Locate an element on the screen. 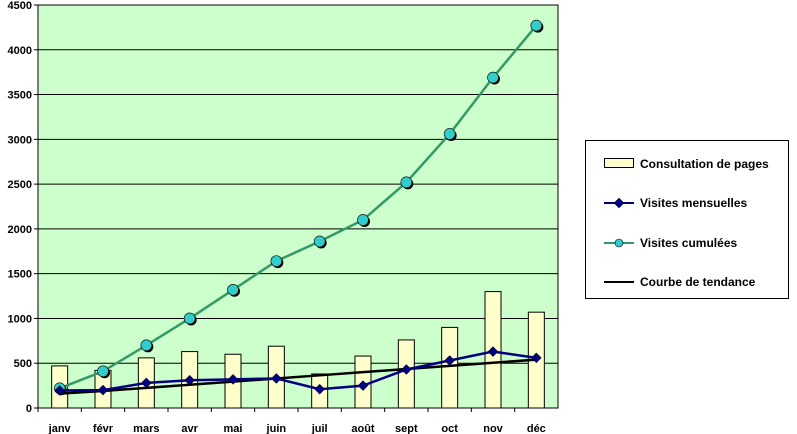  x-tick-label: mars is located at coordinates (146, 428).